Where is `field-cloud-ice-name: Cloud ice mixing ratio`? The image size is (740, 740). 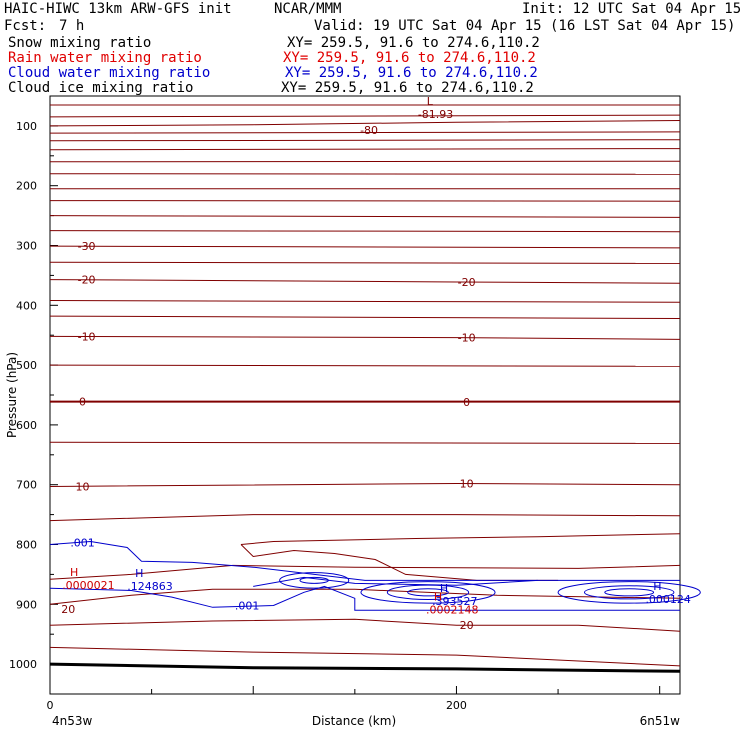
field-cloud-ice-name: Cloud ice mixing ratio is located at coordinates (101, 88).